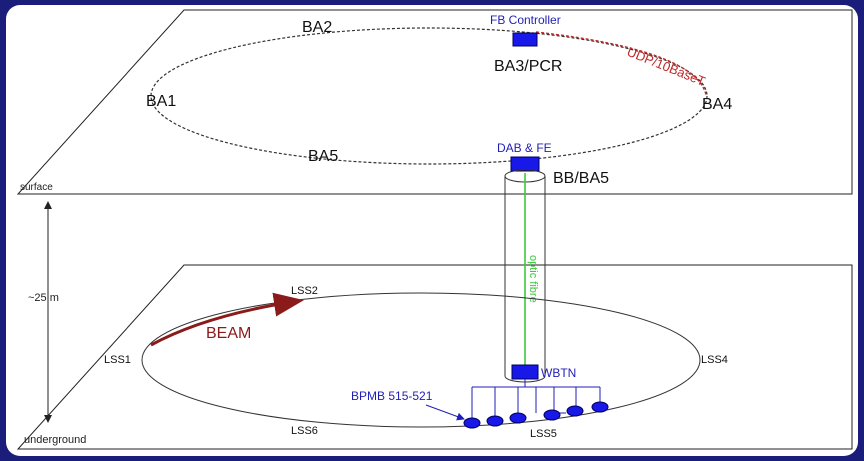  What do you see at coordinates (581, 178) in the screenshot?
I see `bb-ba5-label: BB/BA5` at bounding box center [581, 178].